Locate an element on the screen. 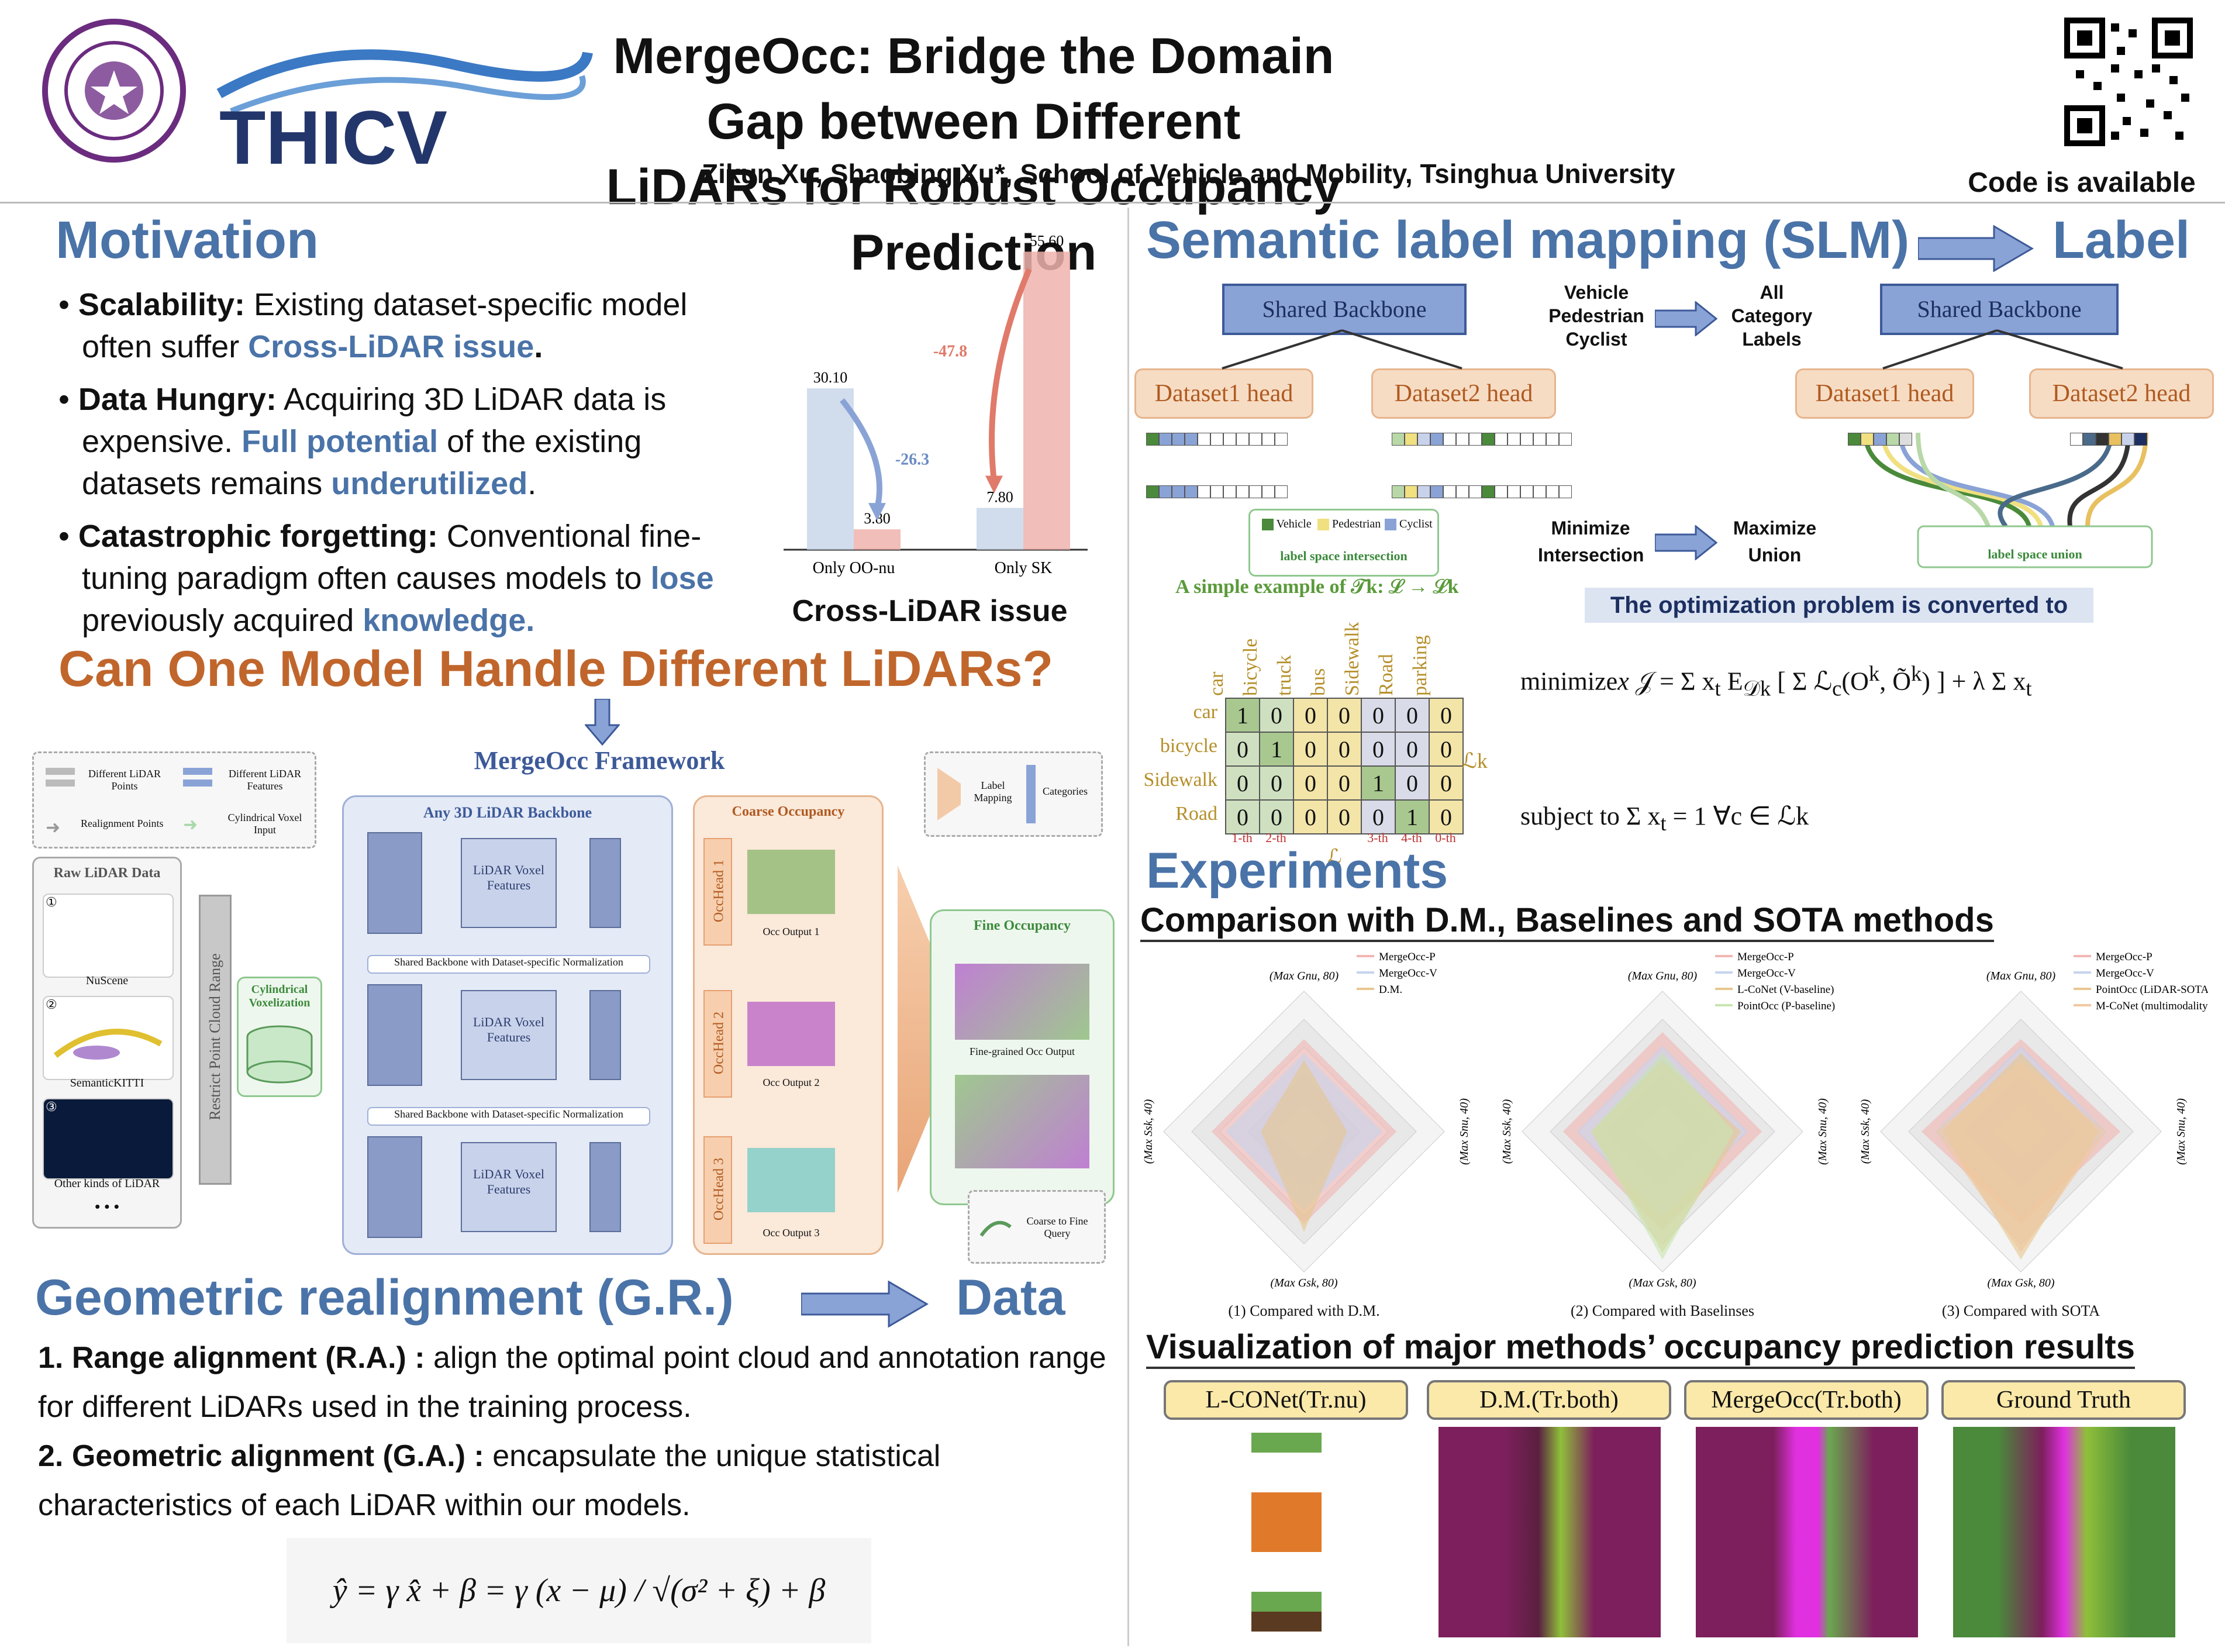 The image size is (2225, 1652). backbone-branches-left is located at coordinates (1342, 349).